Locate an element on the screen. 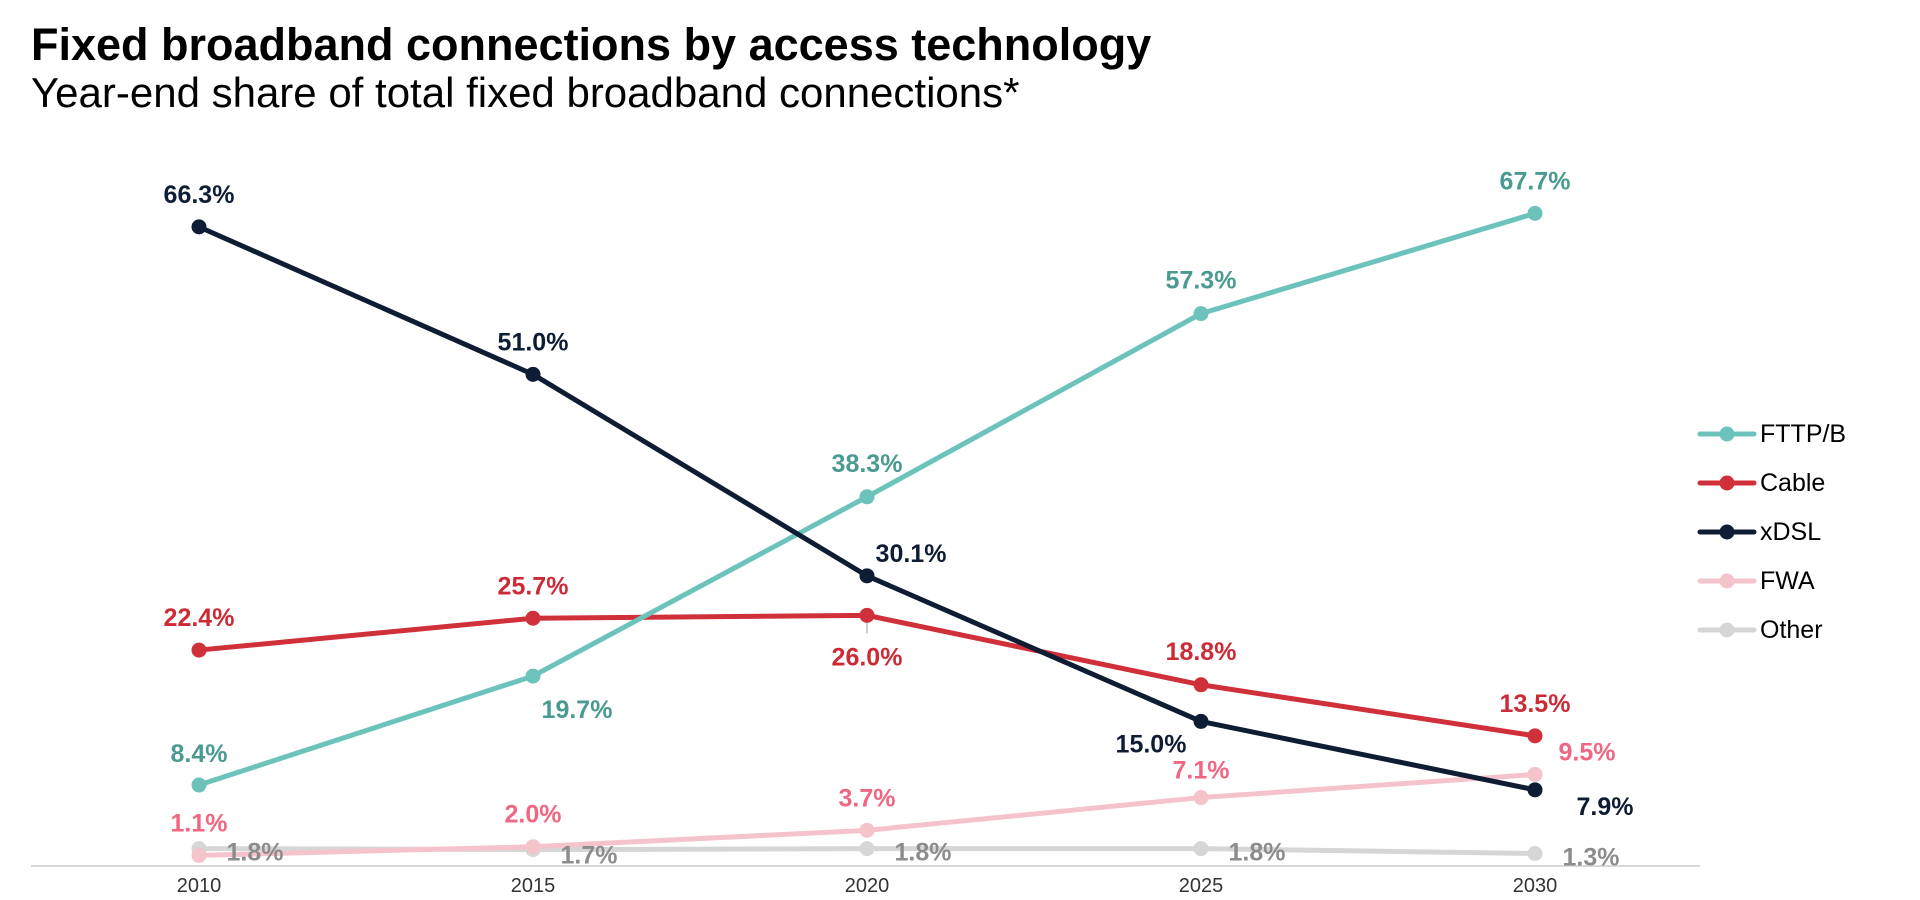 This screenshot has height=900, width=1920. legend-label: FWA is located at coordinates (1787, 581).